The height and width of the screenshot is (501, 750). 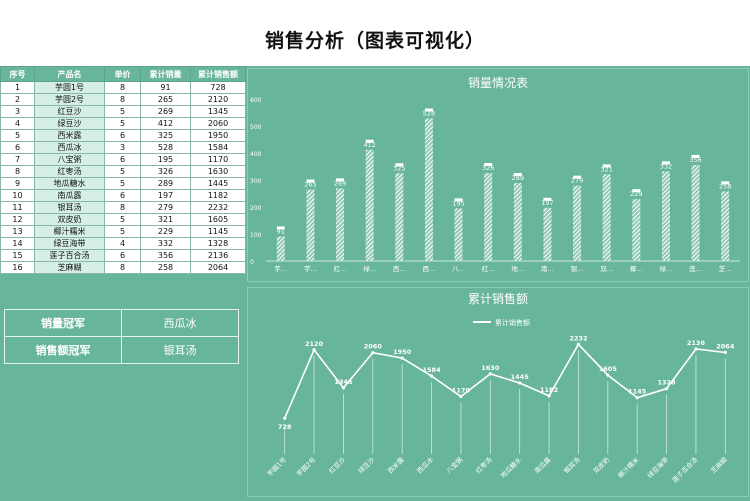 I want to click on table-row: 5 西米露 6 325 1950, so click(x=123, y=135).